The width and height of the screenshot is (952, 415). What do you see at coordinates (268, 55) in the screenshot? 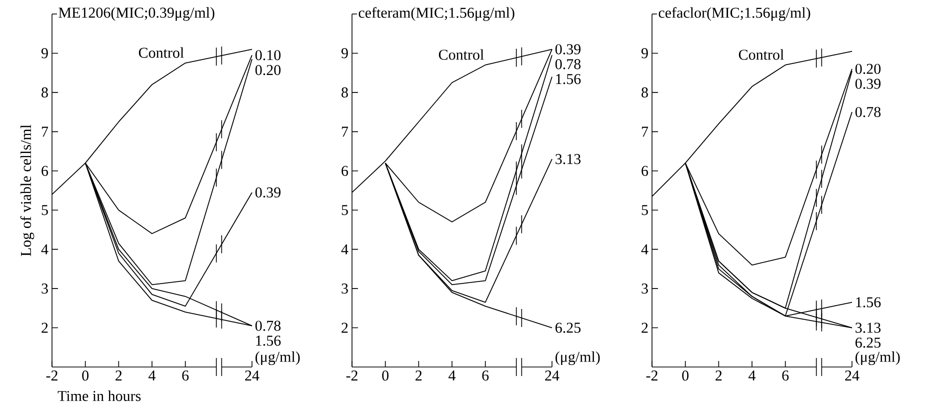
I see `legend-label: 0.10` at bounding box center [268, 55].